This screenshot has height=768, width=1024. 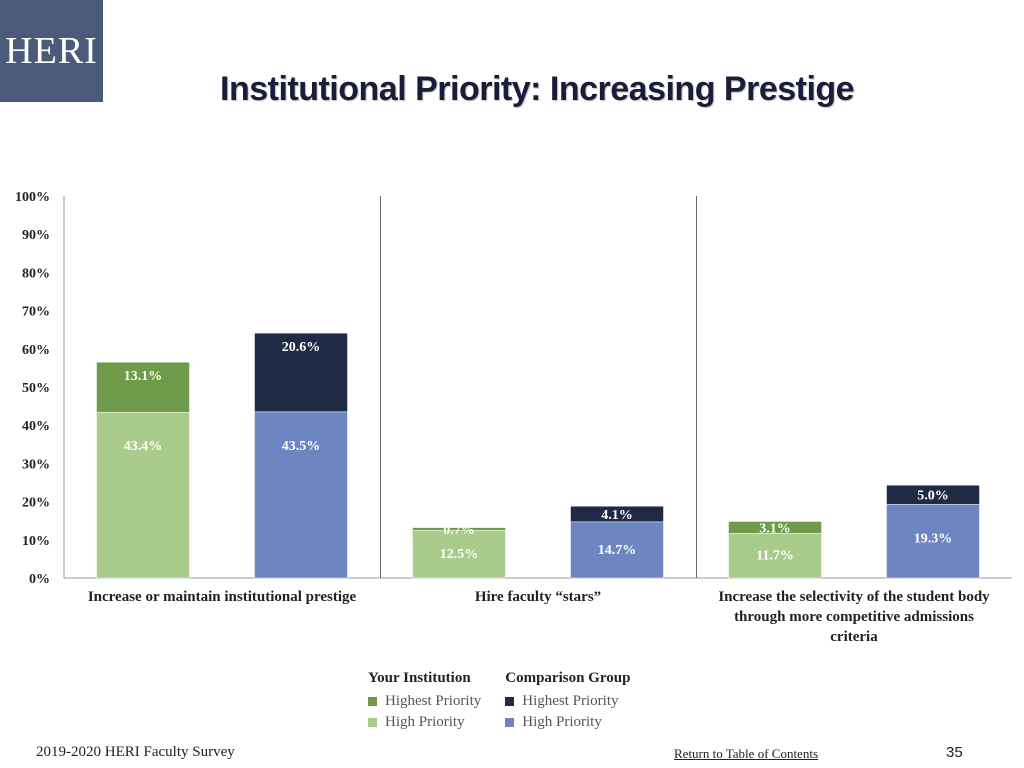 What do you see at coordinates (372, 701) in the screenshot?
I see `legend-swatch-inst-highest` at bounding box center [372, 701].